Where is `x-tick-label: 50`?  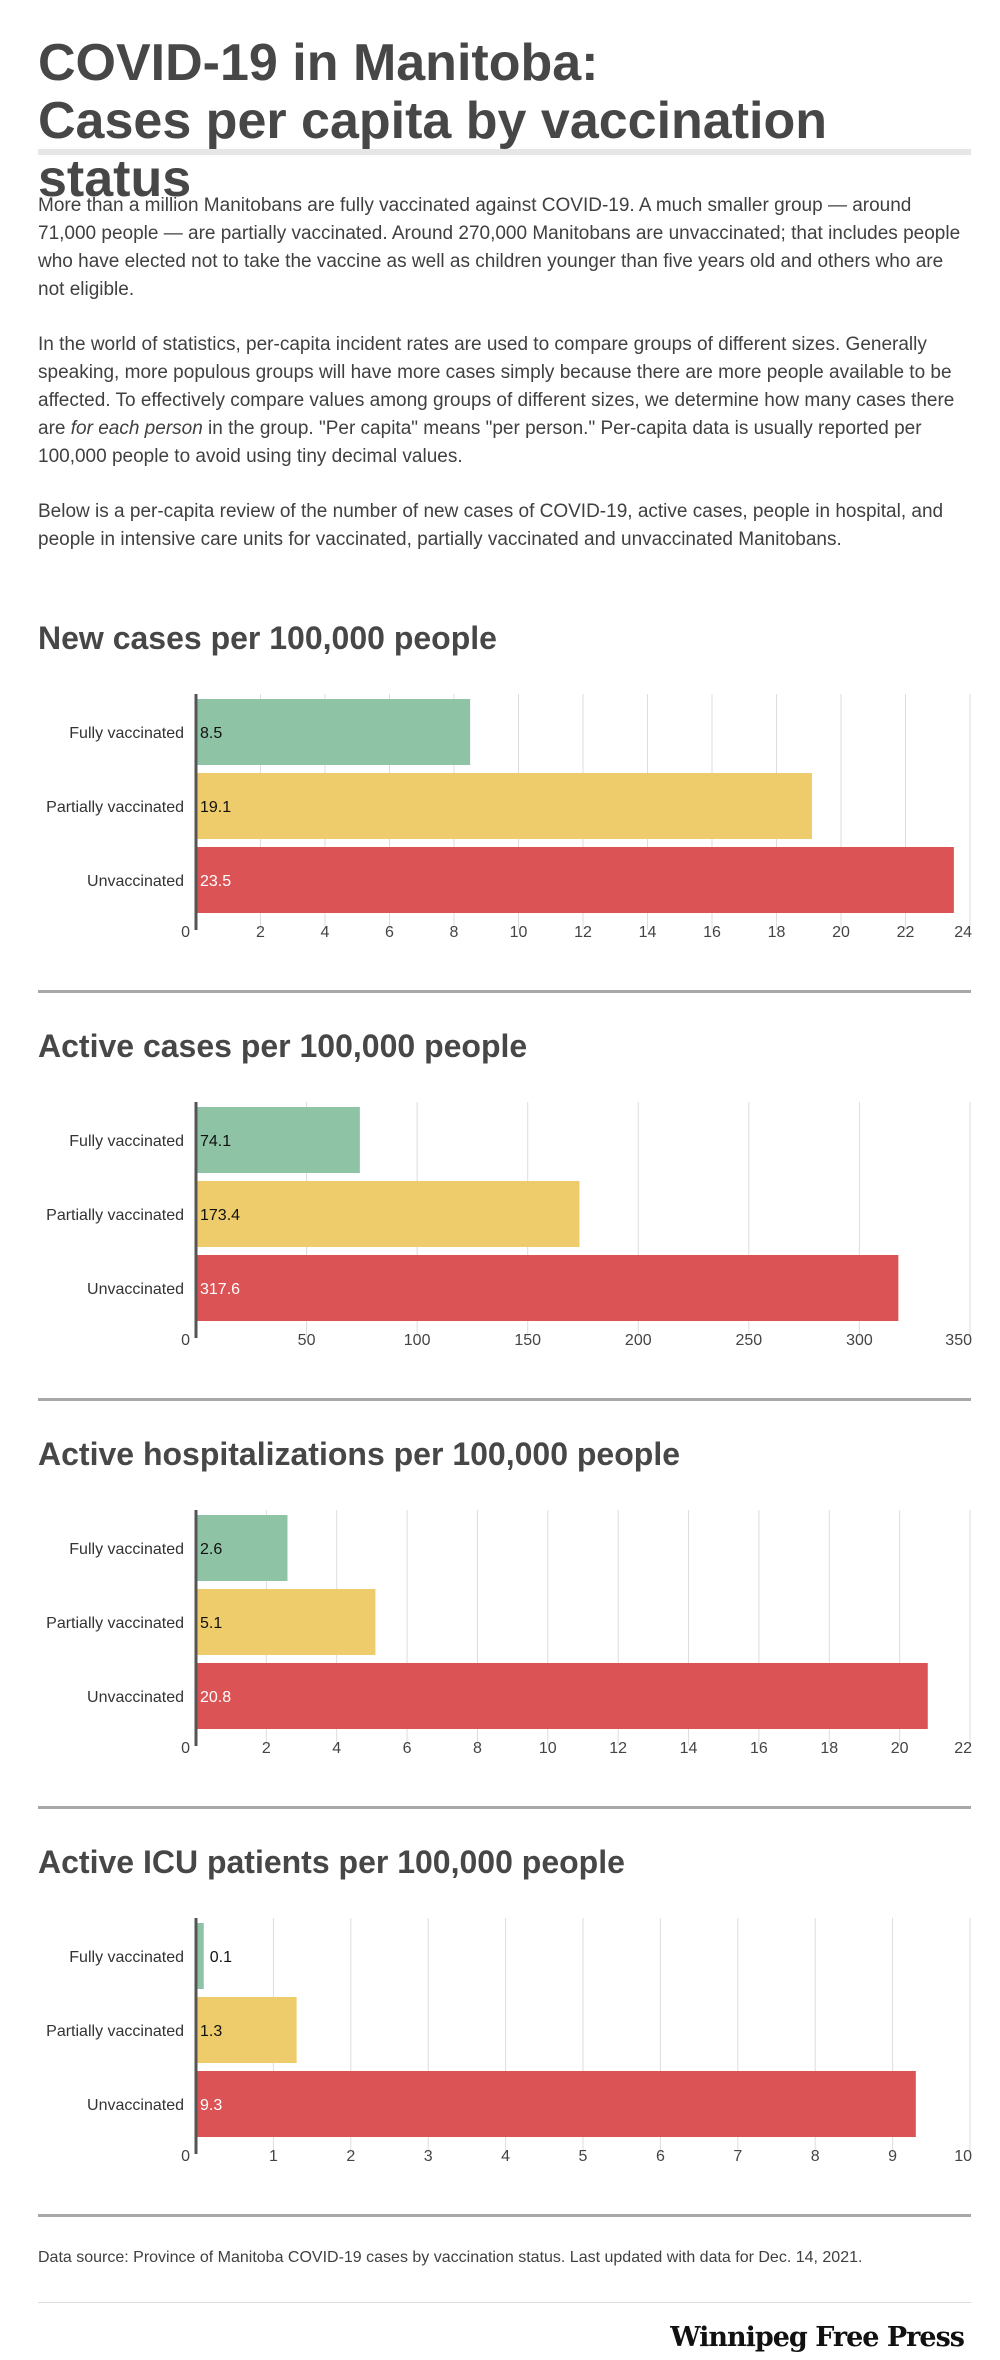
x-tick-label: 50 is located at coordinates (307, 1340).